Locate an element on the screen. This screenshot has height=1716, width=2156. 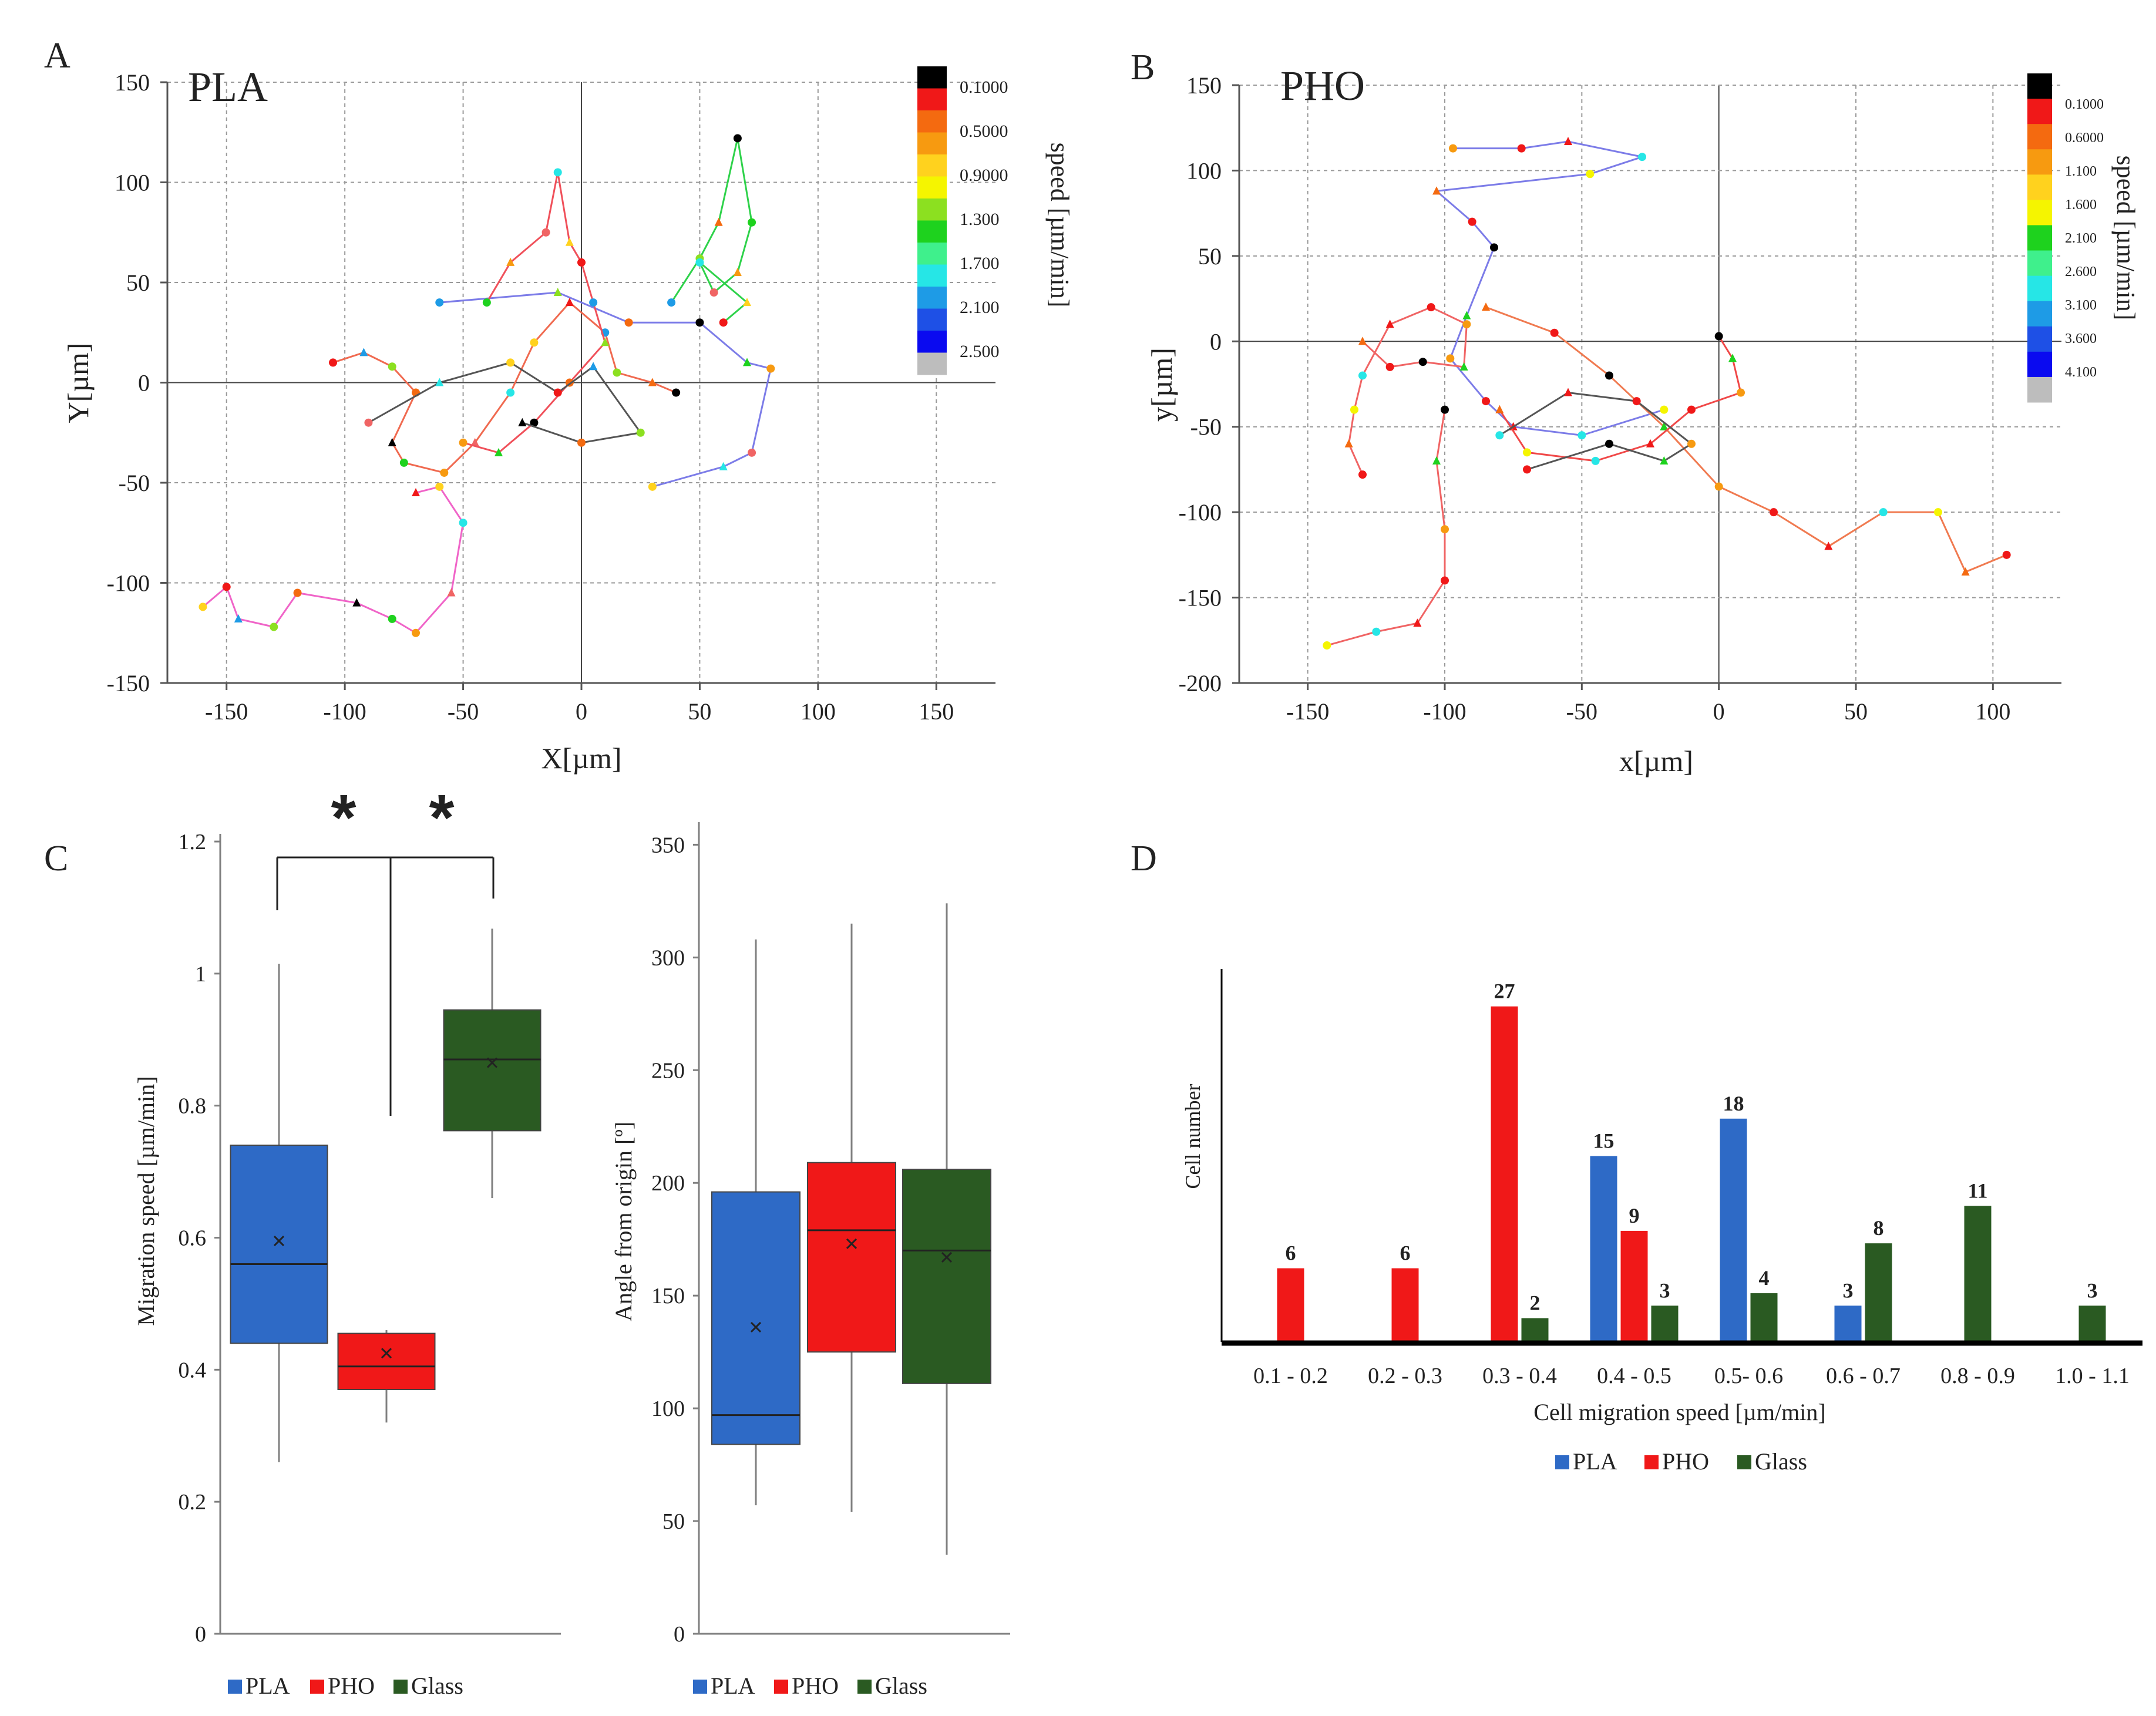
bar-pho is located at coordinates (1290, 1305).